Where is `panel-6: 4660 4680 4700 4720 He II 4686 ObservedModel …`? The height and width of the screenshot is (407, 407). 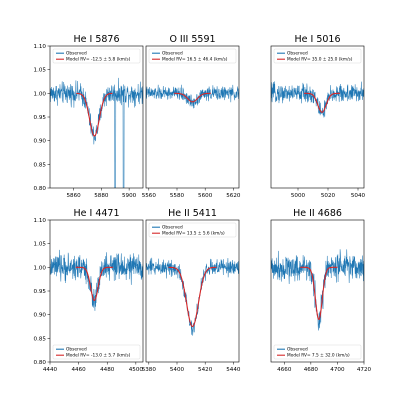 panel-6: 4660 4680 4700 4720 He II 4686 ObservedModel … is located at coordinates (321, 290).